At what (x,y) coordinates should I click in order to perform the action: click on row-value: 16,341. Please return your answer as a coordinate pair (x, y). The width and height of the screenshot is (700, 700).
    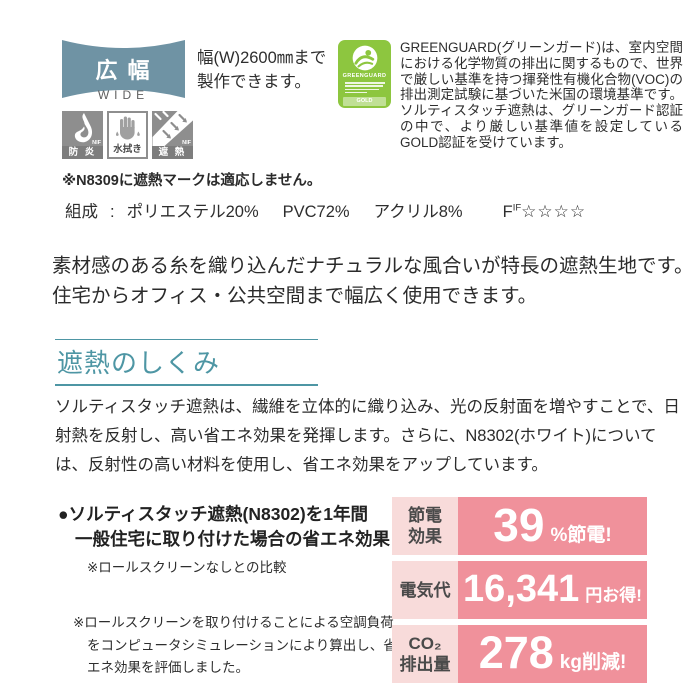
    Looking at the image, I should click on (521, 589).